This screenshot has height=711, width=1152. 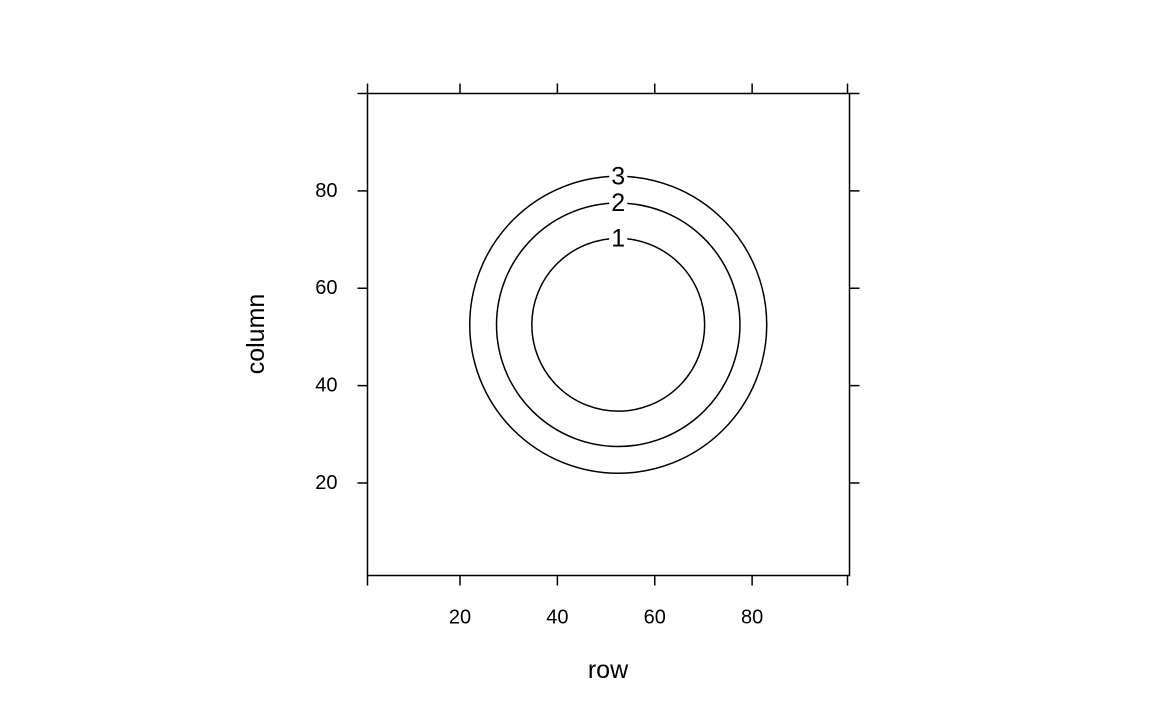 I want to click on x-tick-label: 80, so click(x=752, y=618).